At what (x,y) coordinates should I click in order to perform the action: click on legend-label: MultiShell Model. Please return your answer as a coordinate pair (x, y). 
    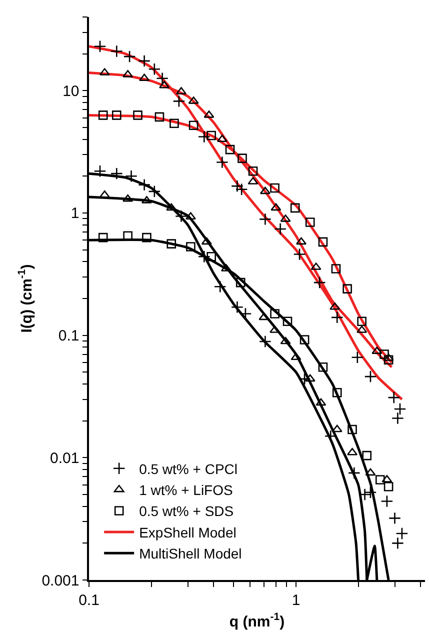
    Looking at the image, I should click on (190, 554).